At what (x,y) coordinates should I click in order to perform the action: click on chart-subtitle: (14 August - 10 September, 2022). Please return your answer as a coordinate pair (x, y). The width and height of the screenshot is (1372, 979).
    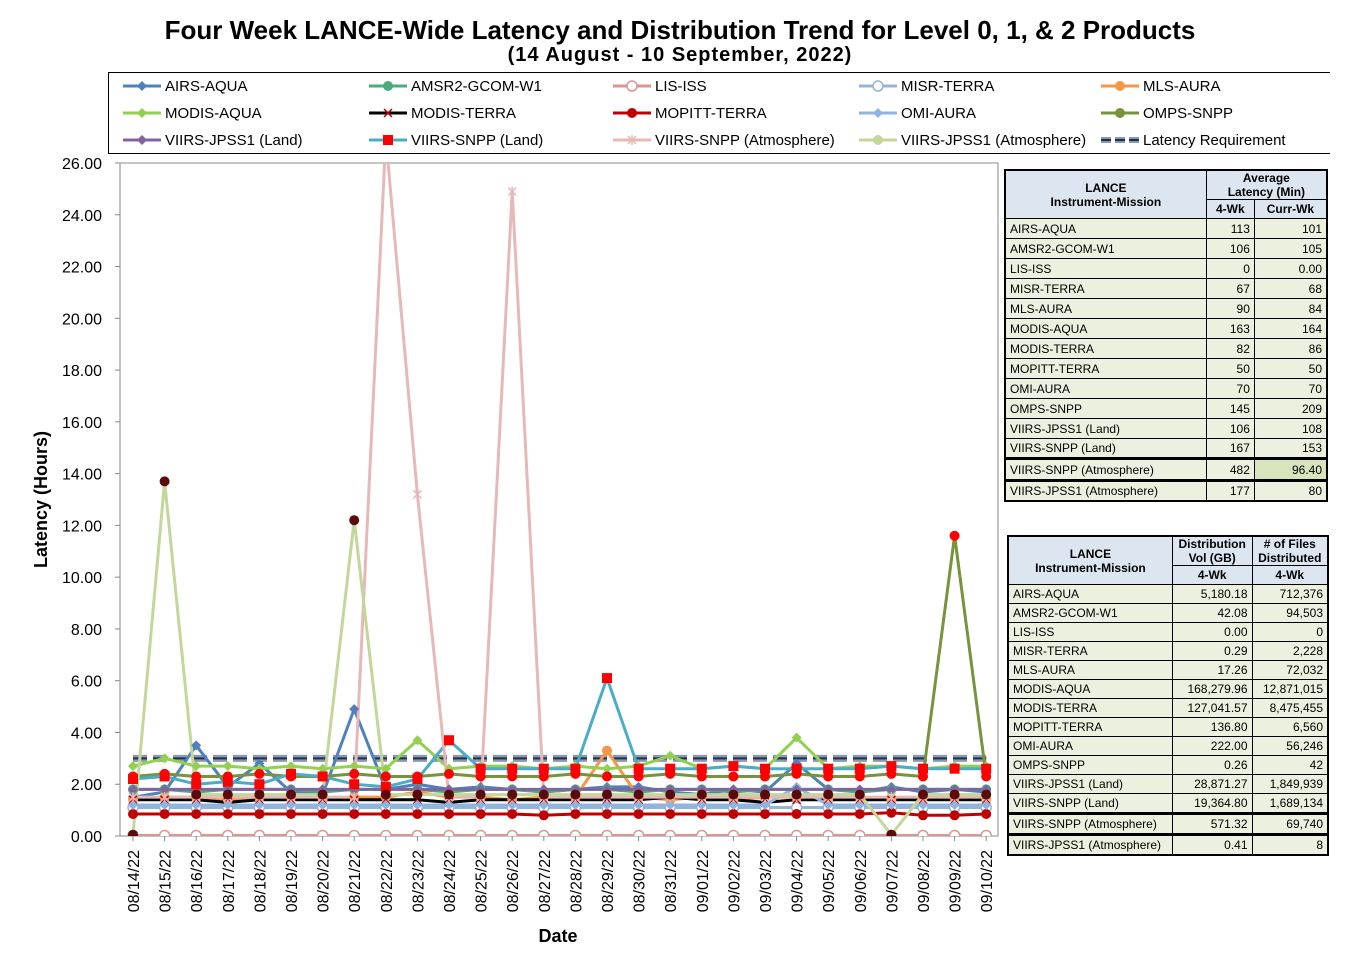
    Looking at the image, I should click on (680, 55).